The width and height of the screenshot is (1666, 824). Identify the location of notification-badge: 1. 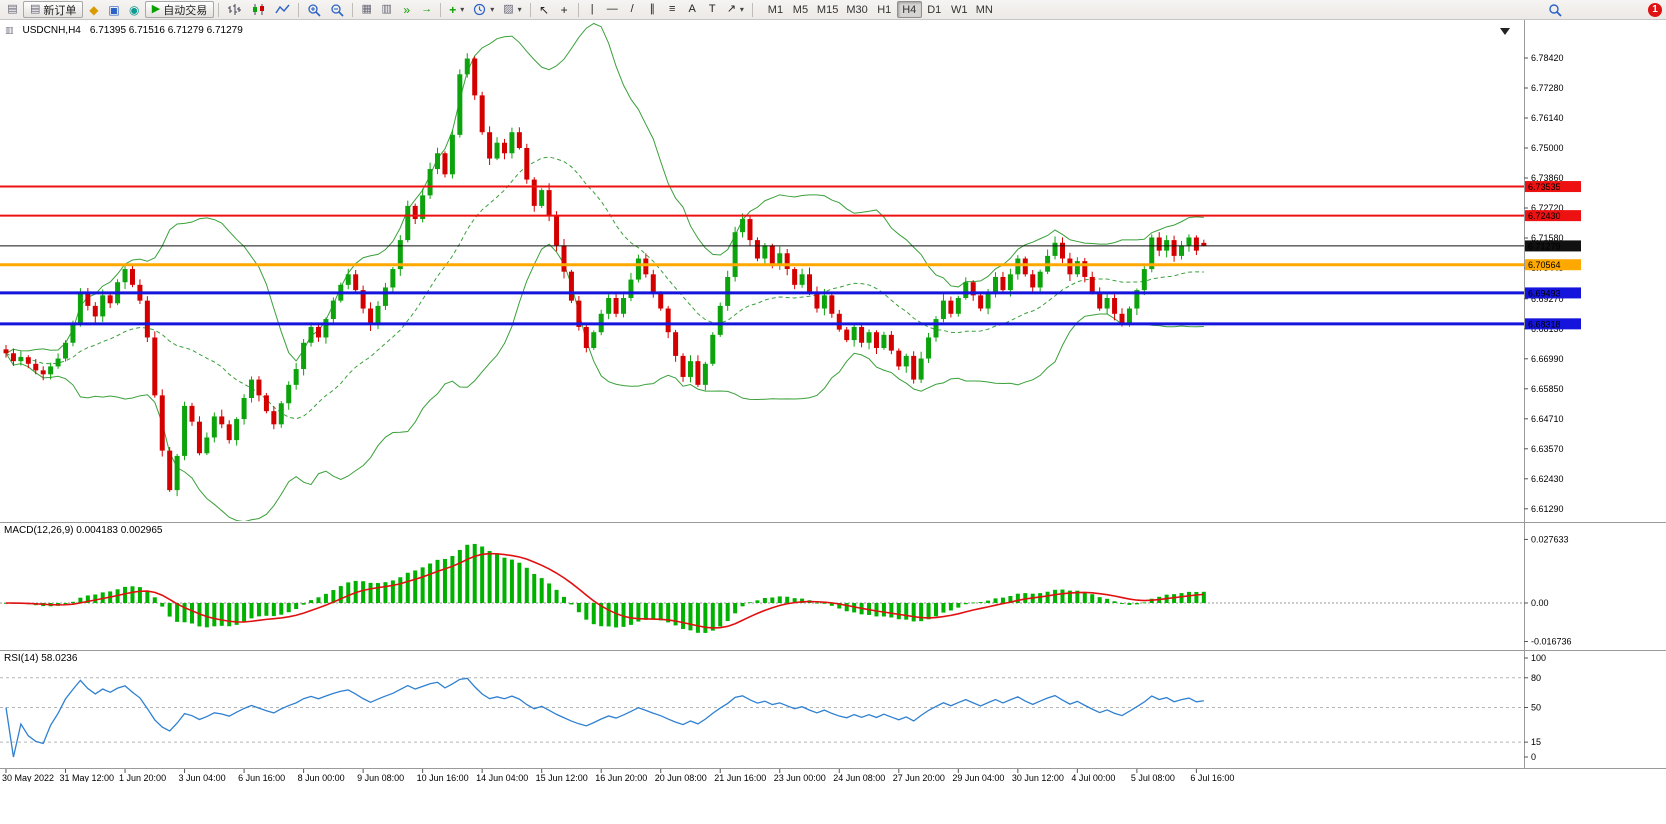
(1655, 9).